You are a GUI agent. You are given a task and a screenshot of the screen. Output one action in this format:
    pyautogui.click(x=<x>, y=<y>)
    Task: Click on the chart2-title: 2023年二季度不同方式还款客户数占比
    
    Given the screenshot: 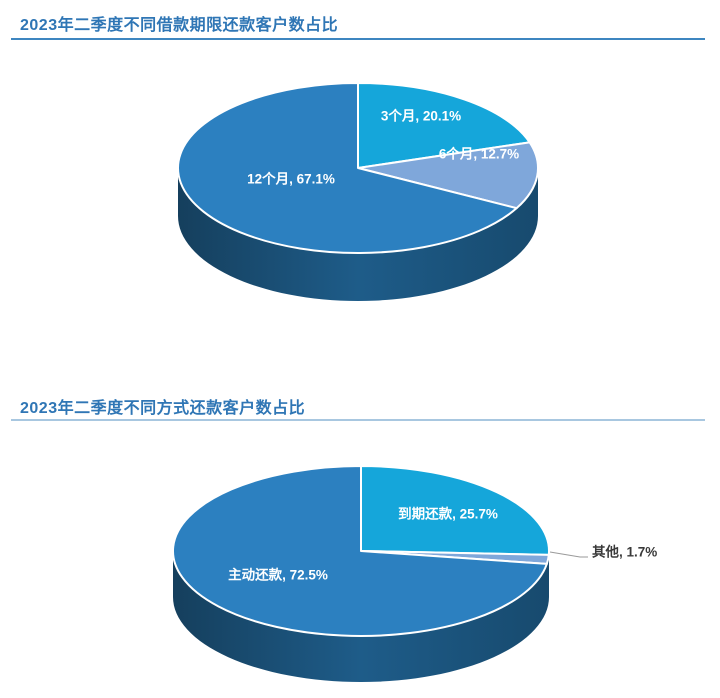 What is the action you would take?
    pyautogui.click(x=163, y=408)
    